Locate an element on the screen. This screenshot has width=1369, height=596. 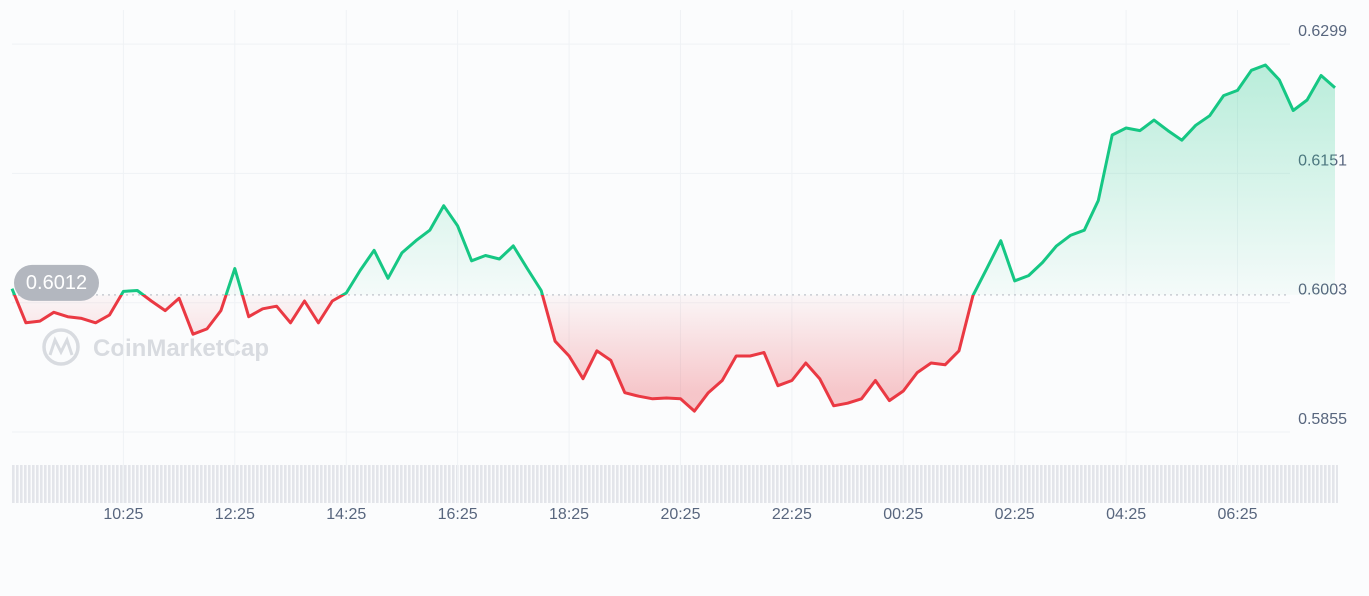
baseline-badge is located at coordinates (56, 282).